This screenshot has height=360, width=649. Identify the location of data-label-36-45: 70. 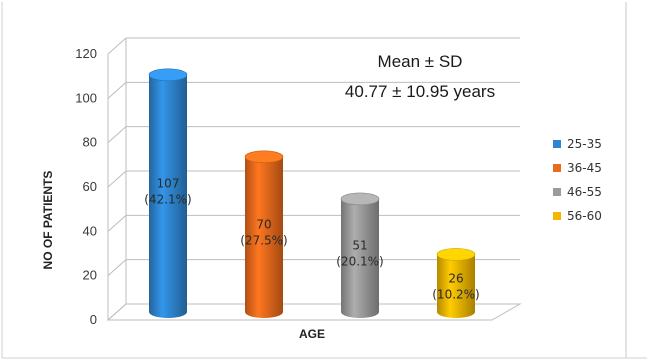
(263, 224).